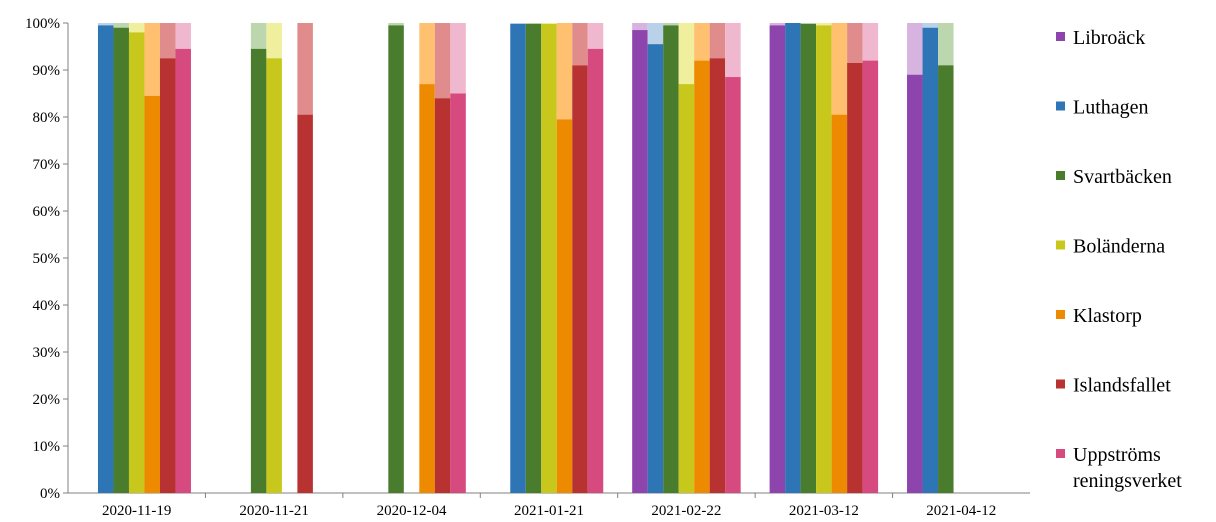 This screenshot has width=1216, height=522. I want to click on y-tick-label: 50%, so click(47, 259).